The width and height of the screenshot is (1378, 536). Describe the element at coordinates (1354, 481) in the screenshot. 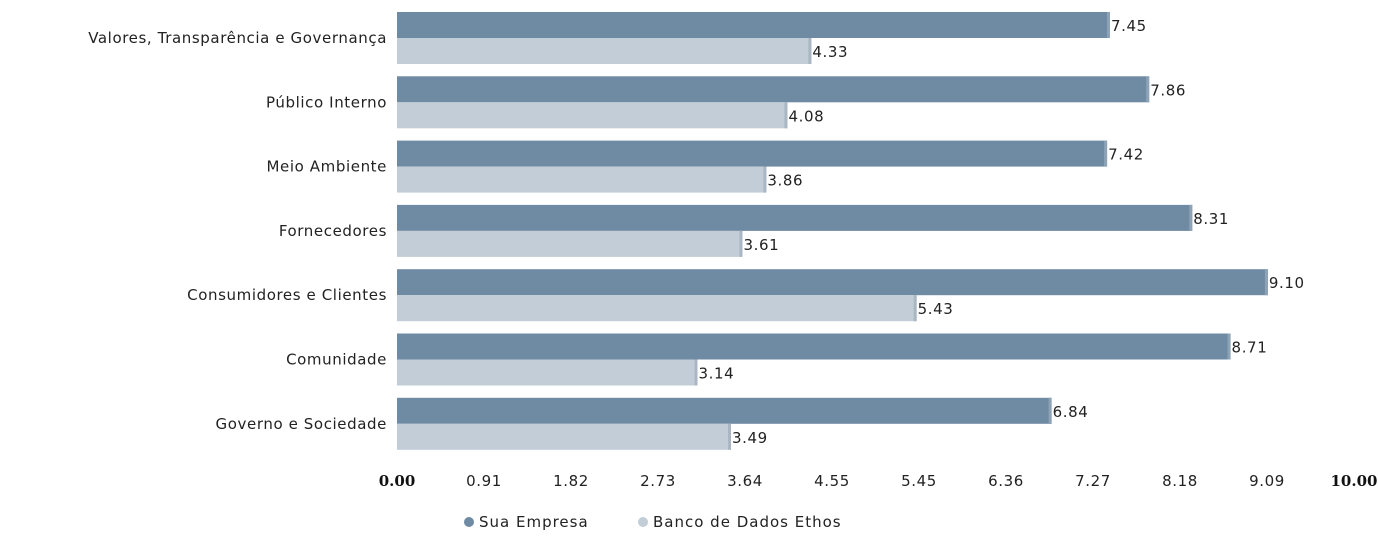

I see `x-tick-label: 10.00` at that location.